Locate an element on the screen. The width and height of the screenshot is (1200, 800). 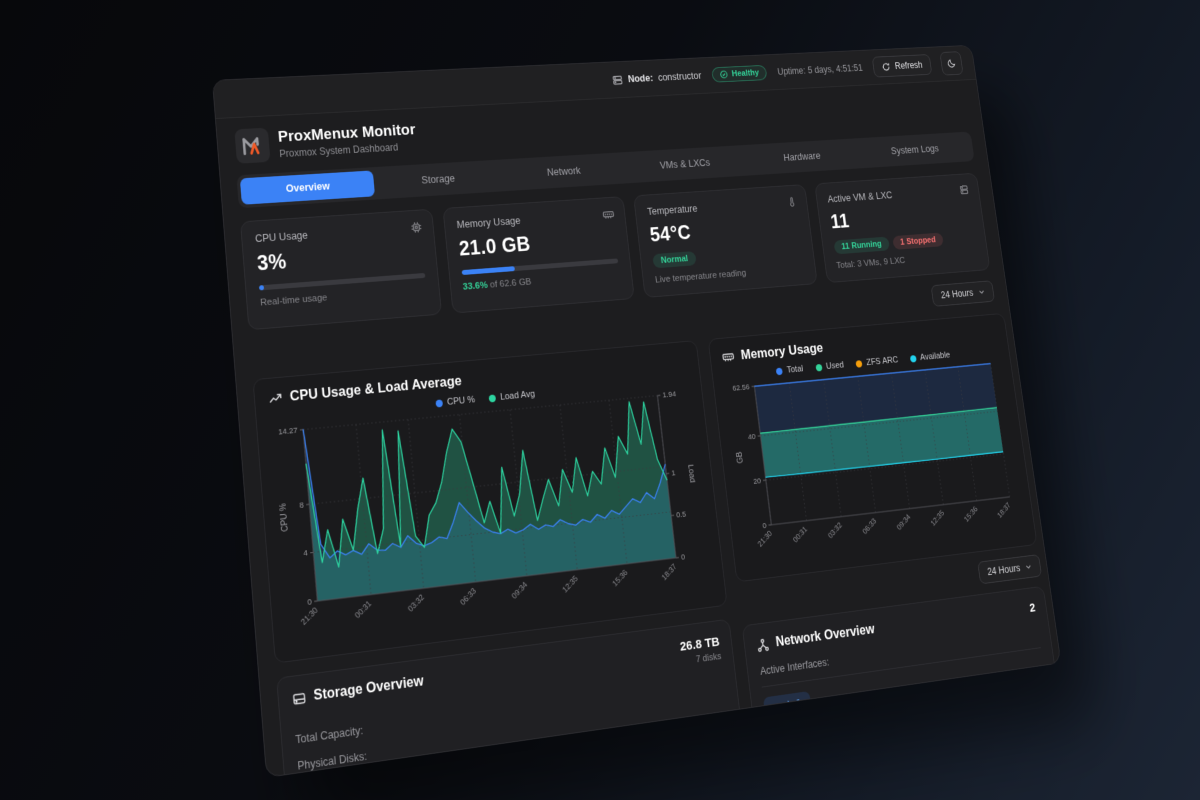
check-circle-icon is located at coordinates (723, 74).